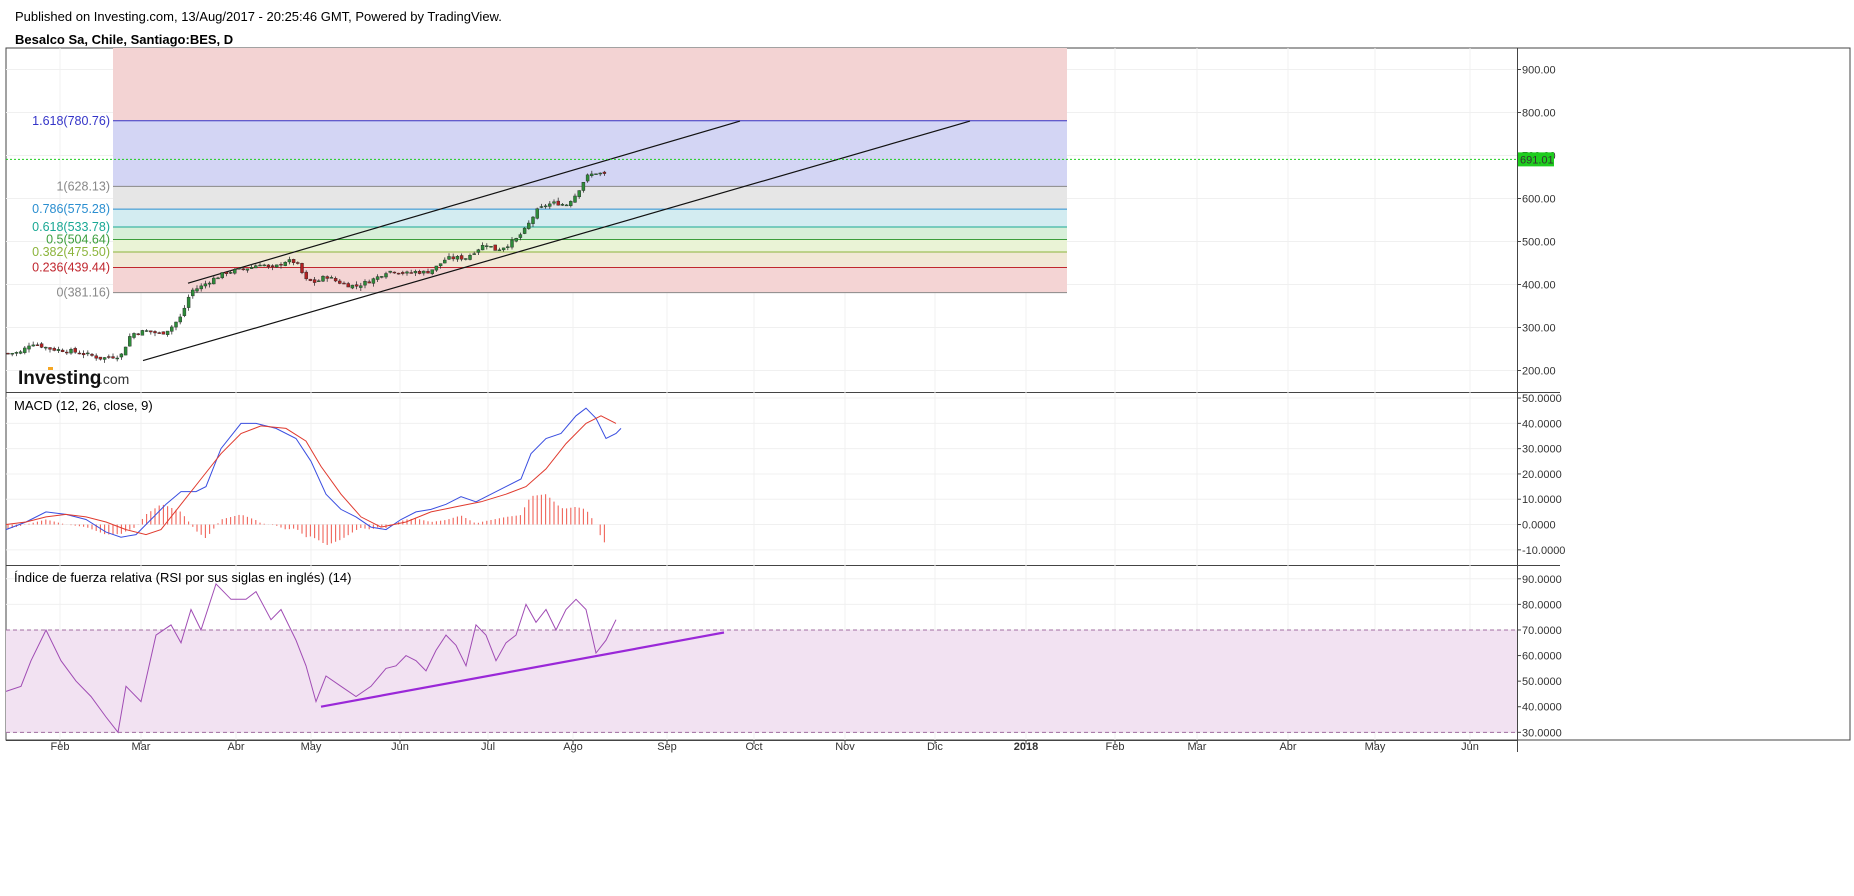 The image size is (1854, 896). Describe the element at coordinates (71, 268) in the screenshot. I see `fib-level-label: 0.236(439.44)` at that location.